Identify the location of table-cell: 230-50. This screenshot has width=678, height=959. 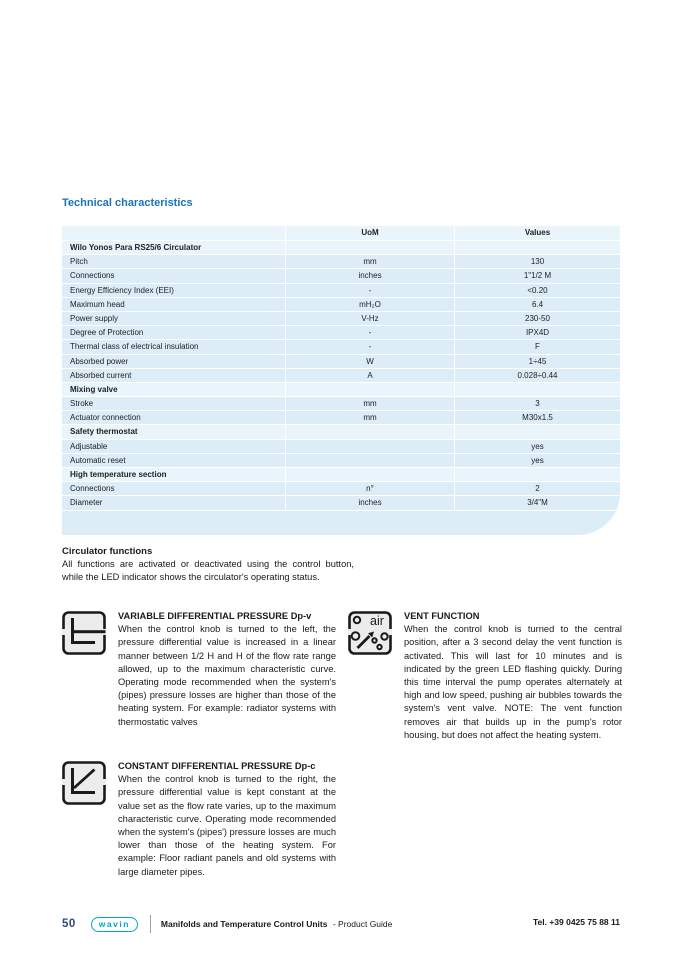
(537, 318).